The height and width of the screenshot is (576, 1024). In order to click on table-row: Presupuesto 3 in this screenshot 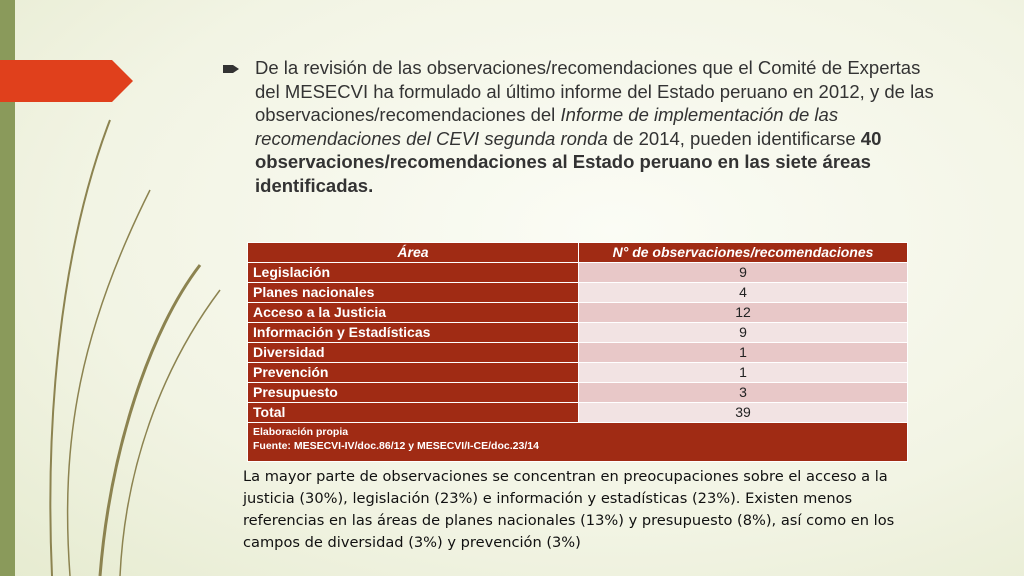, I will do `click(577, 392)`.